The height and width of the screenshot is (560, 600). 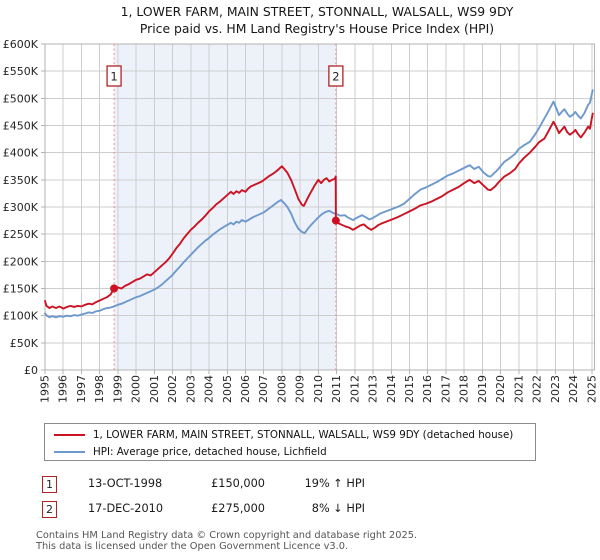 What do you see at coordinates (69, 434) in the screenshot?
I see `legend-red-line-sample` at bounding box center [69, 434].